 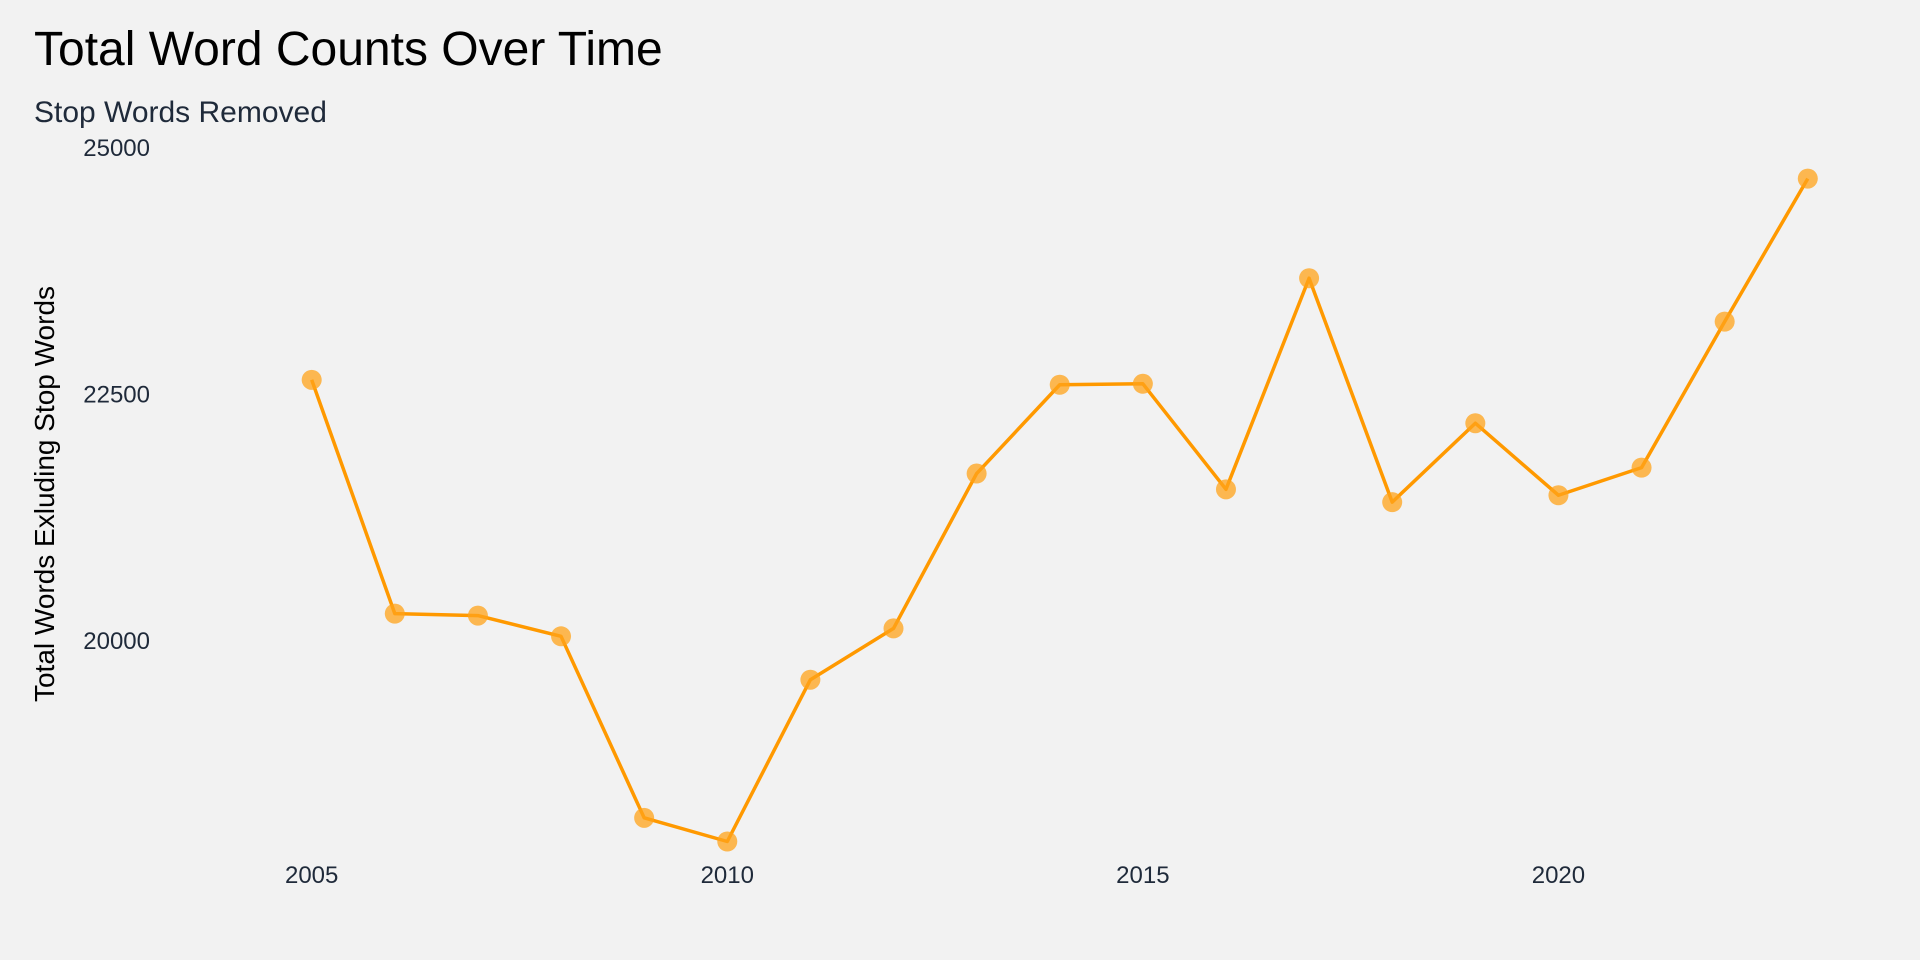 What do you see at coordinates (935, 875) in the screenshot?
I see `x-axis-ticks: 2005 2010 2015 2020` at bounding box center [935, 875].